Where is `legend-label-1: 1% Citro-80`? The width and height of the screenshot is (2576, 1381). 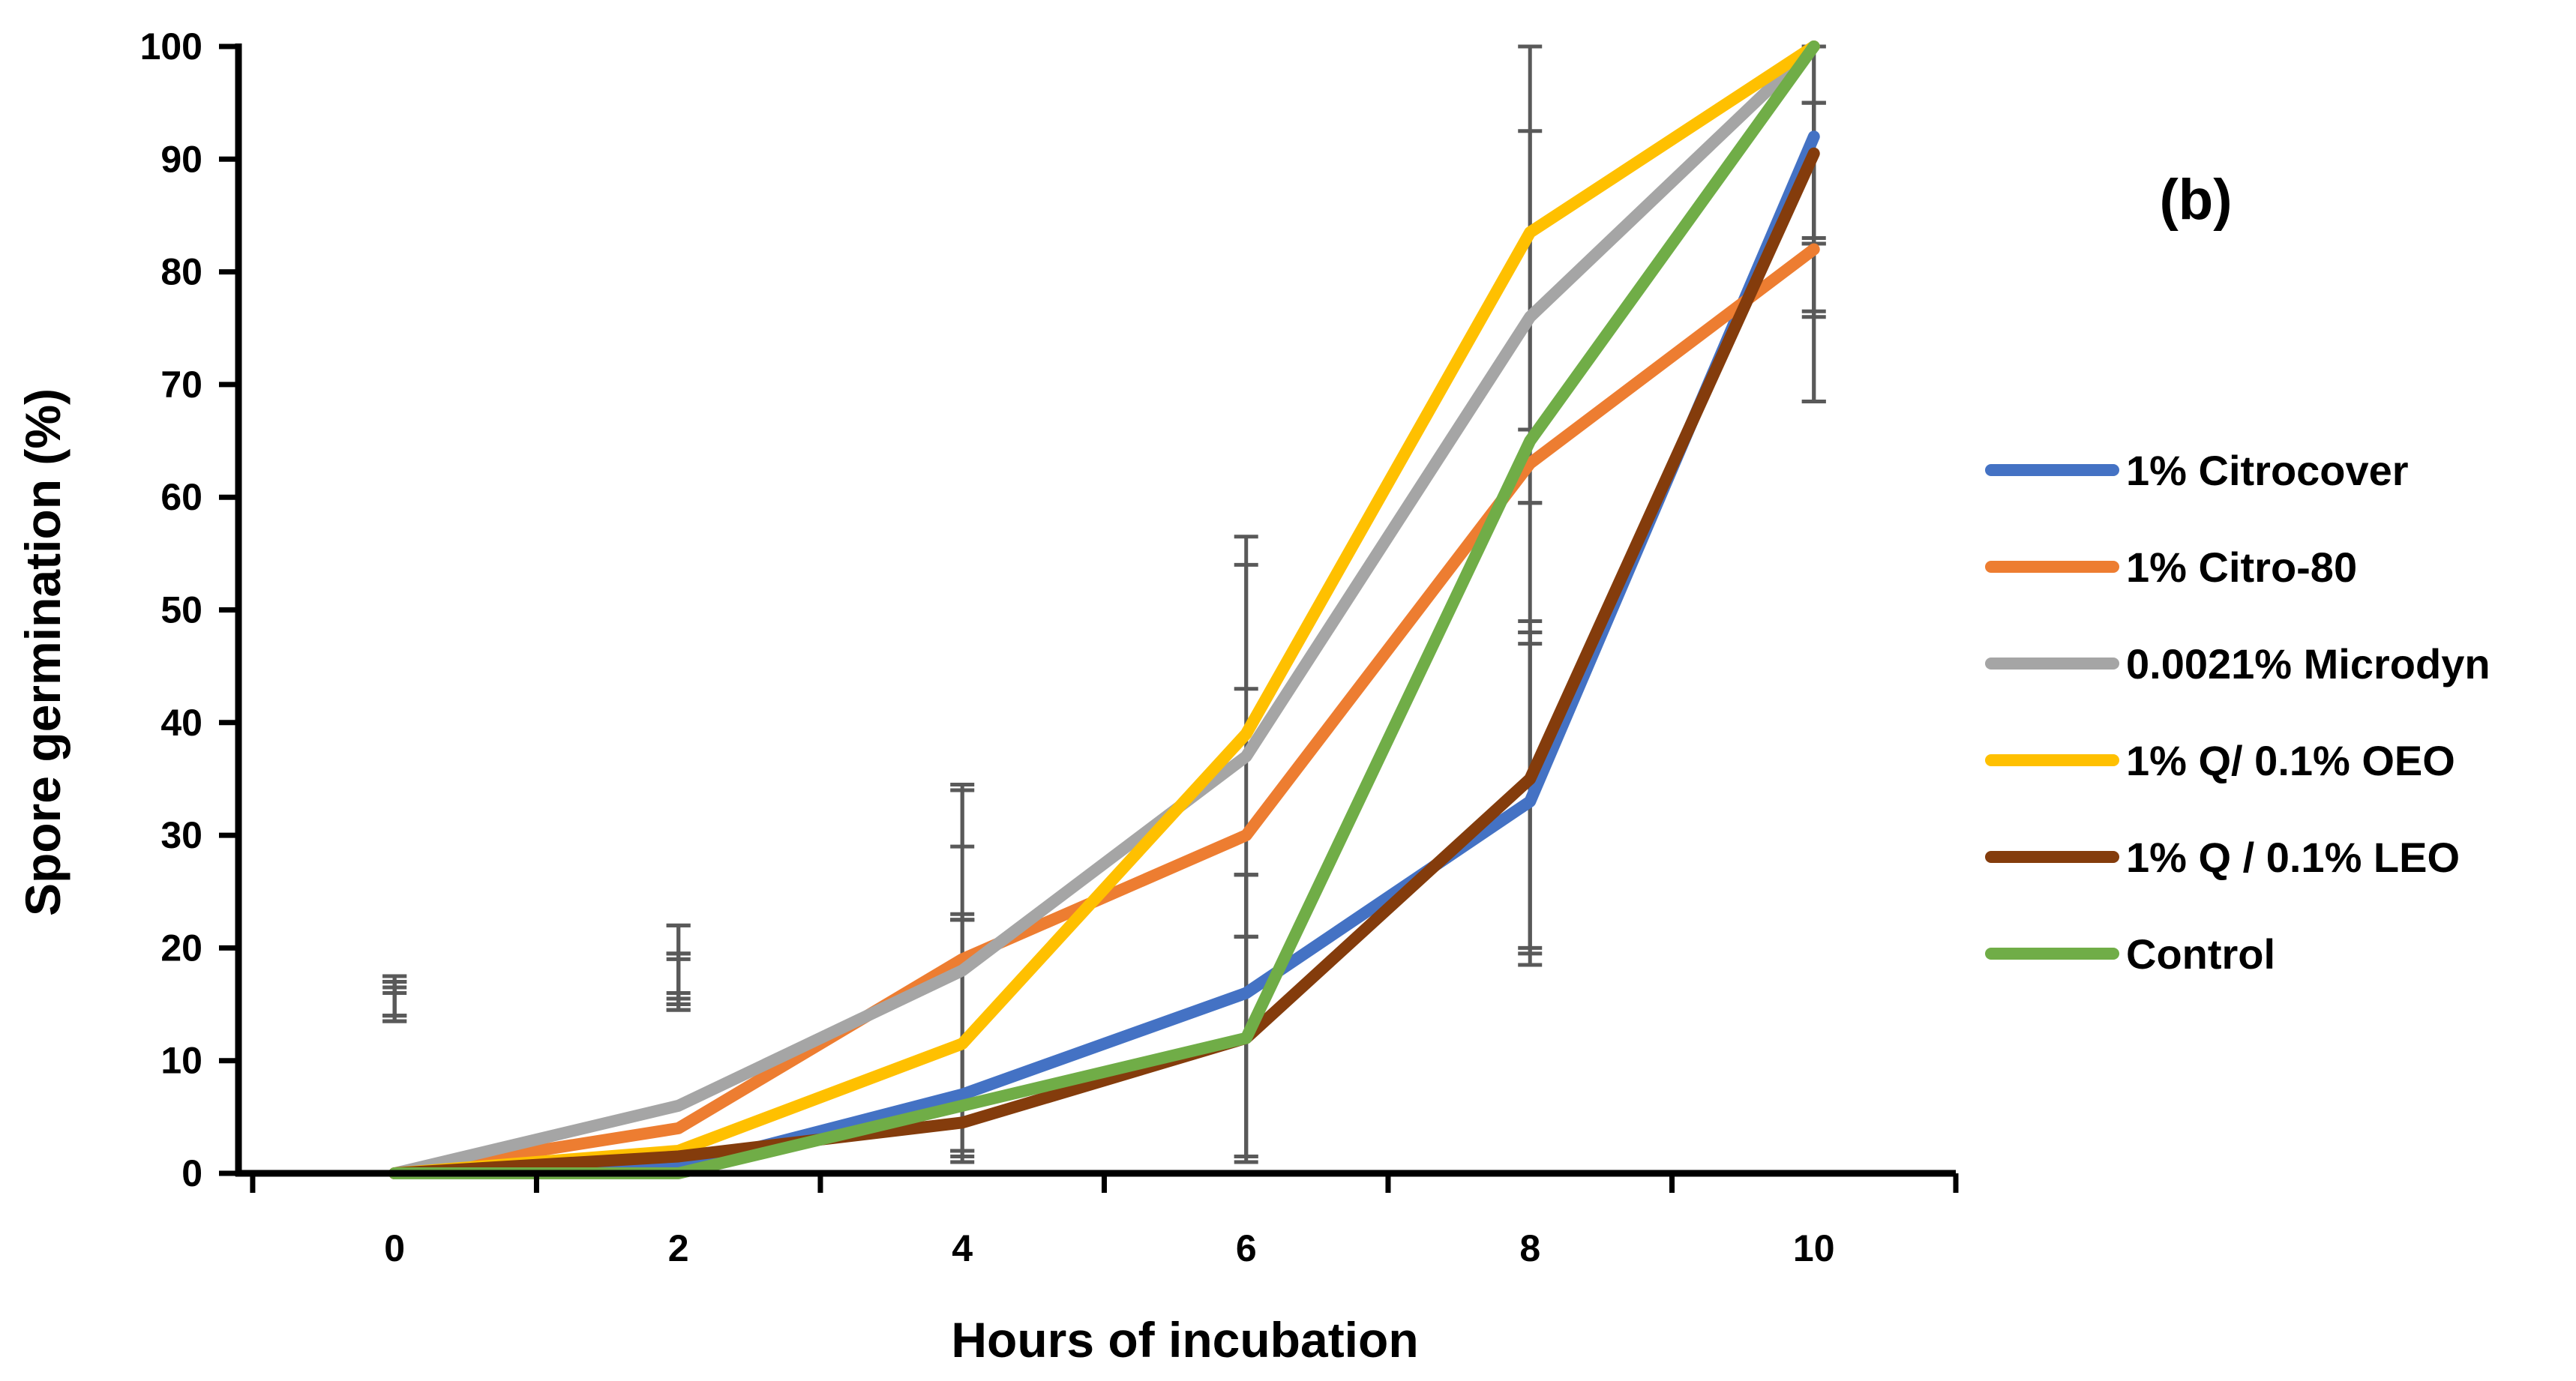
legend-label-1: 1% Citro-80 is located at coordinates (2241, 567).